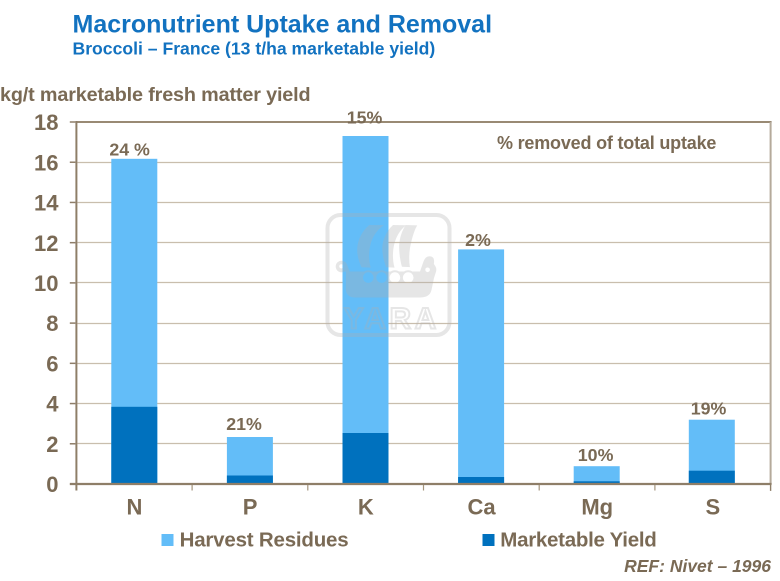 The width and height of the screenshot is (780, 581). I want to click on svg-text: REF: Nivet – 1996, so click(697, 566).